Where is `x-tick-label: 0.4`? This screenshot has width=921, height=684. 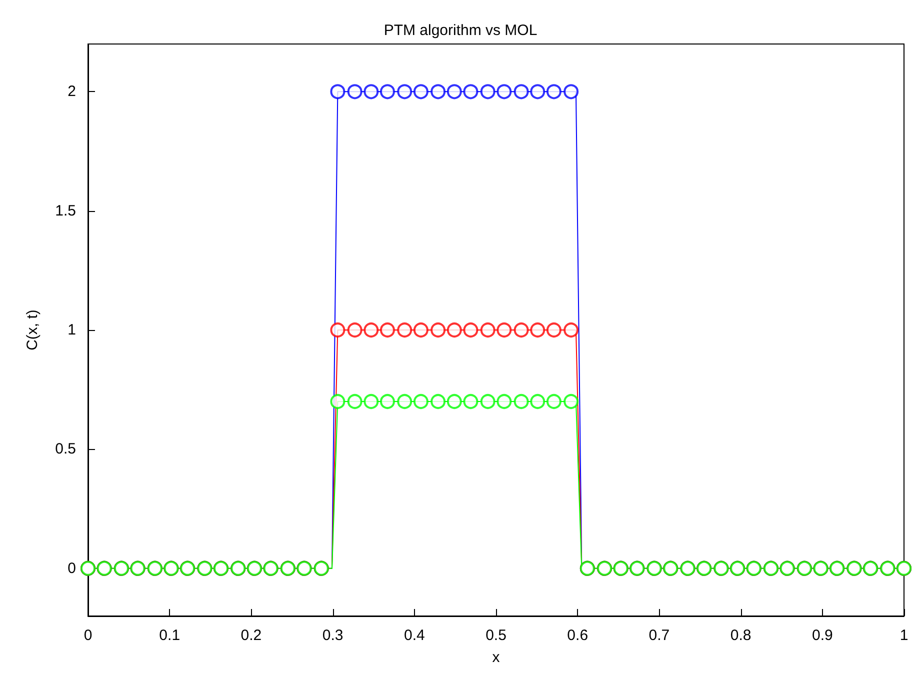 x-tick-label: 0.4 is located at coordinates (414, 635).